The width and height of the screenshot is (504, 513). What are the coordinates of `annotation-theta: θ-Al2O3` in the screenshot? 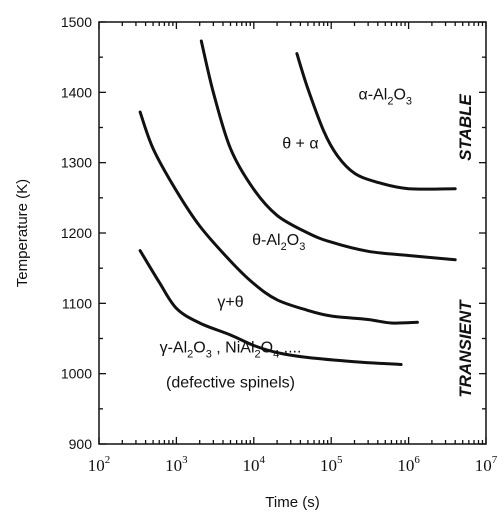 It's located at (278, 242).